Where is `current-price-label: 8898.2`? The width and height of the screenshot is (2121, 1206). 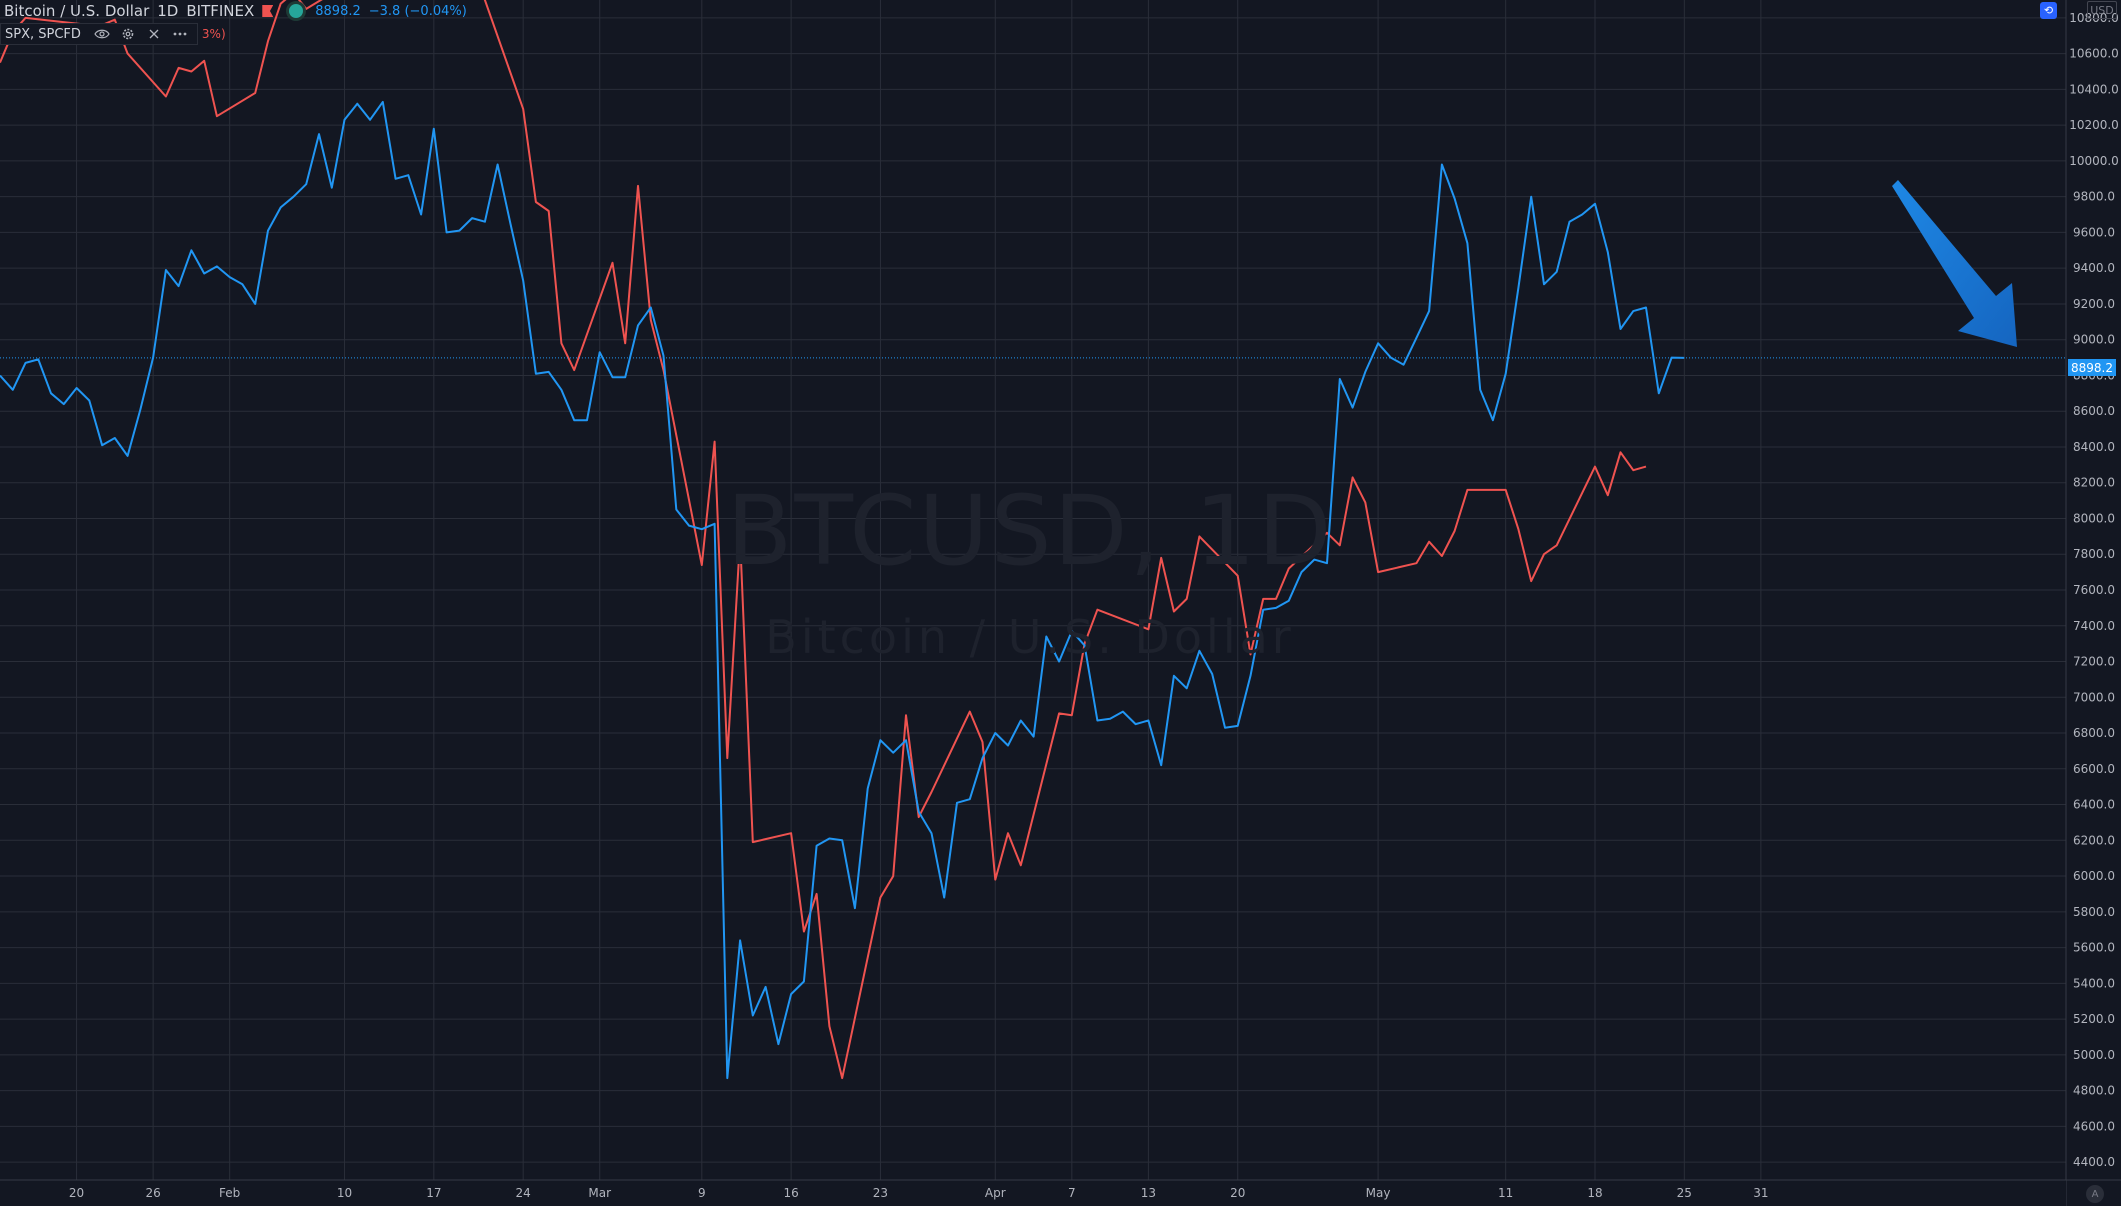 current-price-label: 8898.2 is located at coordinates (2092, 367).